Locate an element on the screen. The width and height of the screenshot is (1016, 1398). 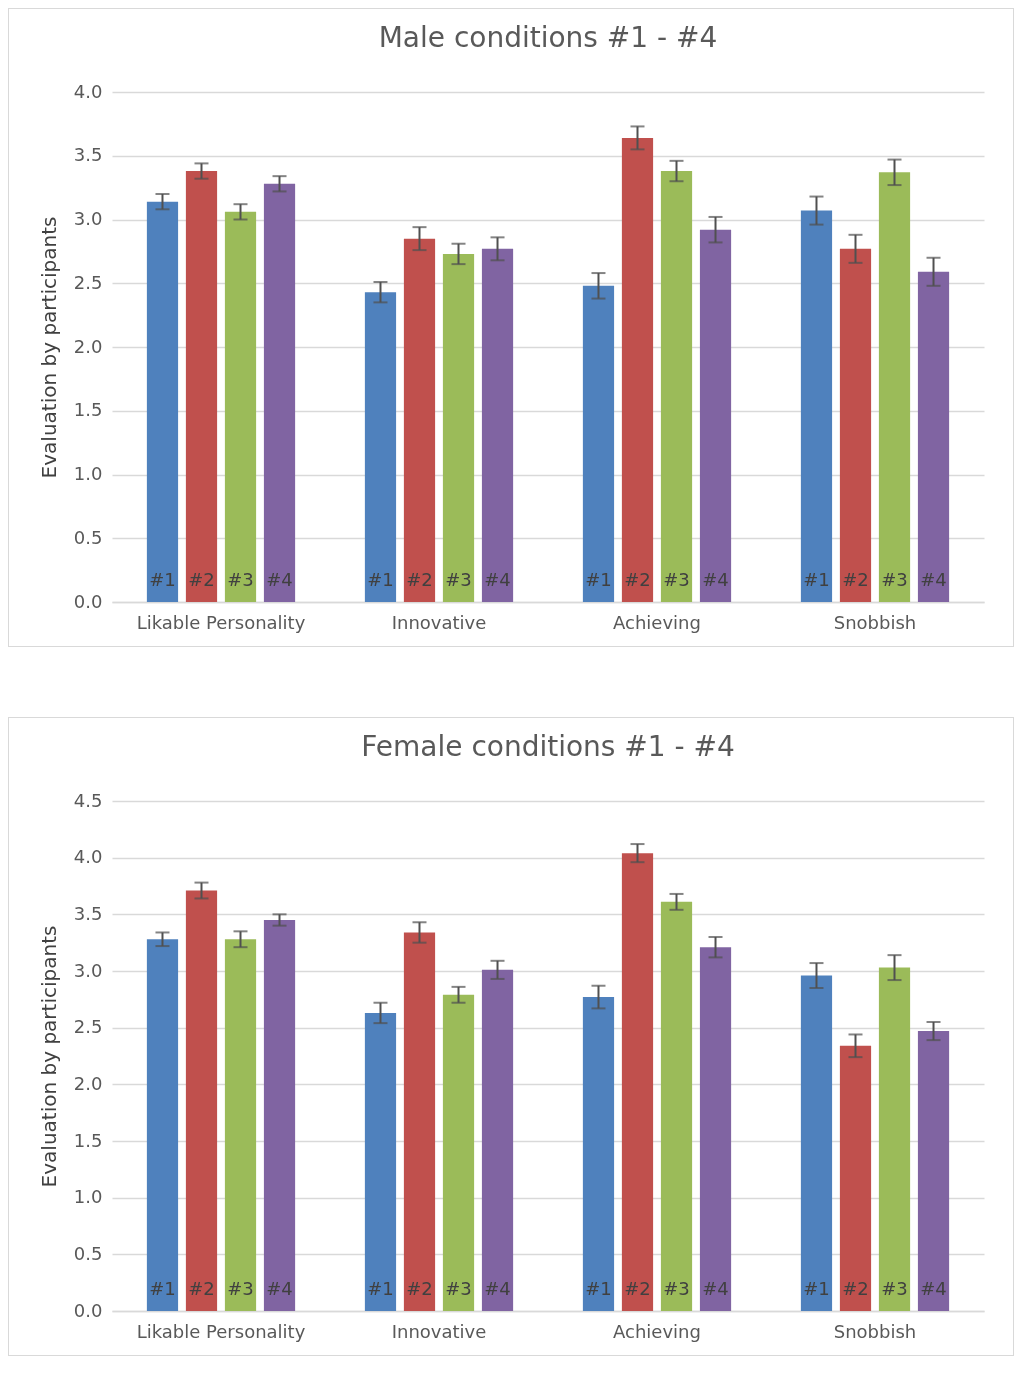
y-tick-label: 4.5 is located at coordinates (88, 800).